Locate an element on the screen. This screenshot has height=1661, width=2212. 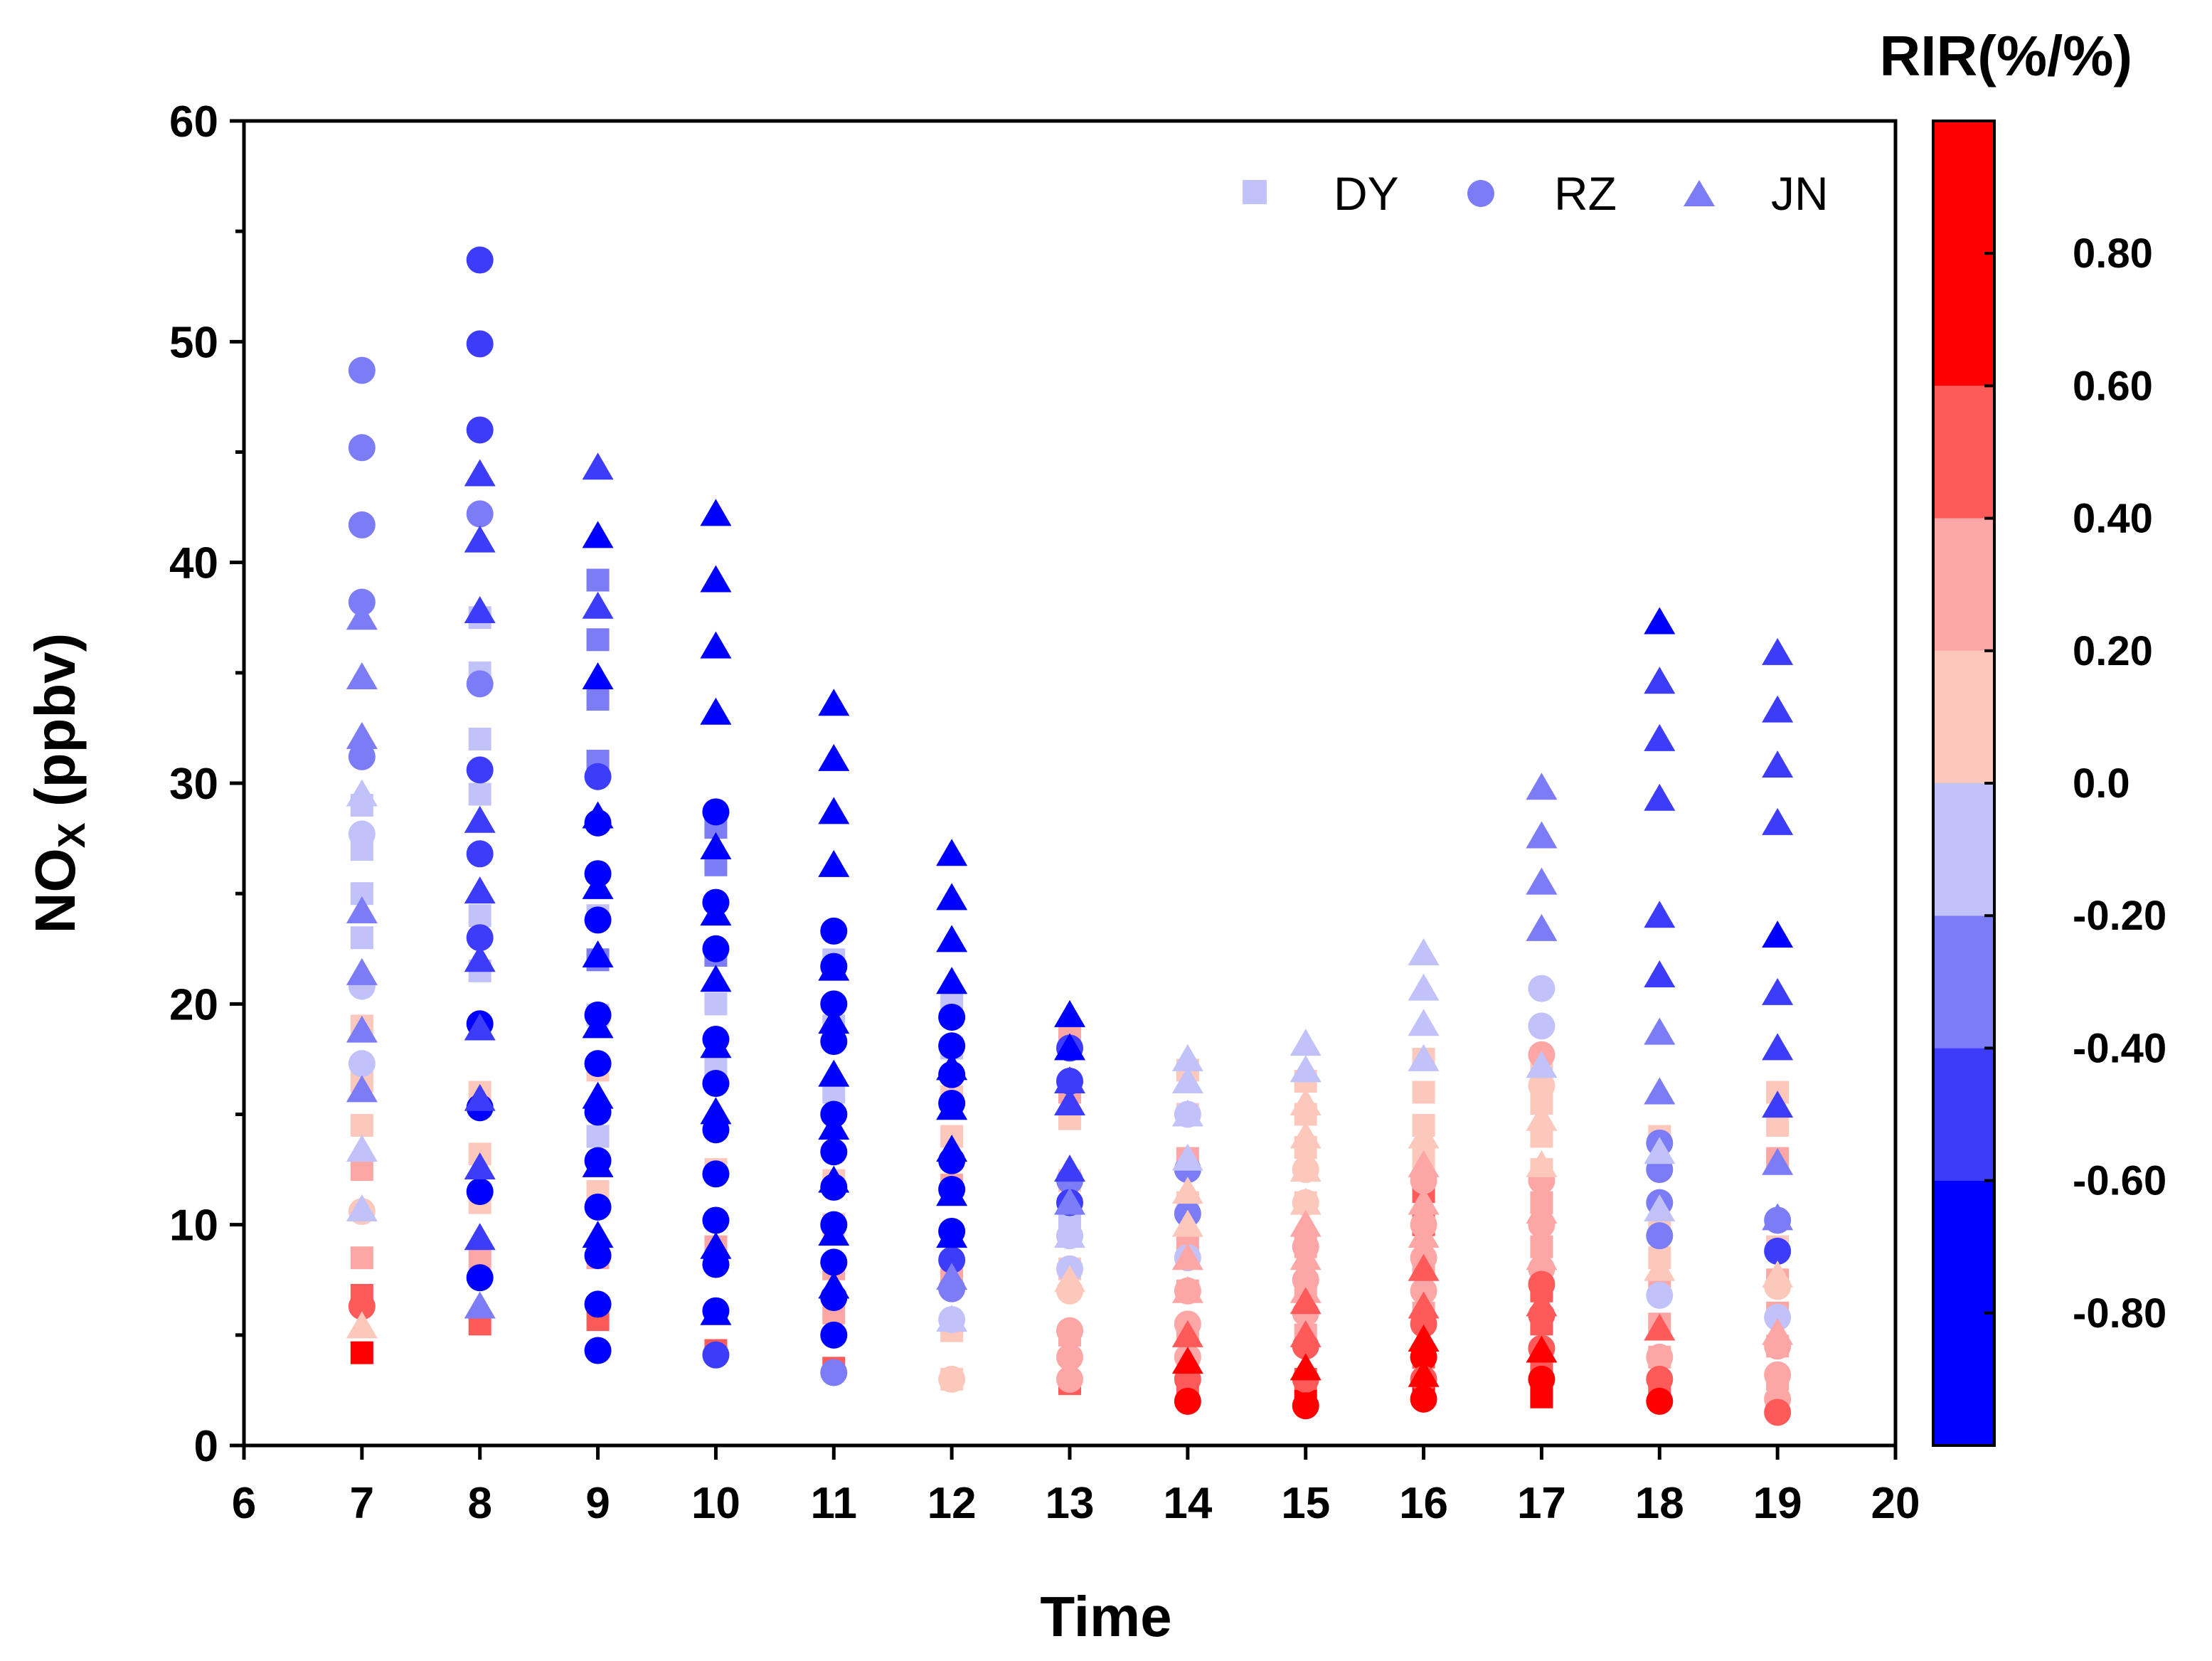
legend-marker-rz is located at coordinates (1480, 194).